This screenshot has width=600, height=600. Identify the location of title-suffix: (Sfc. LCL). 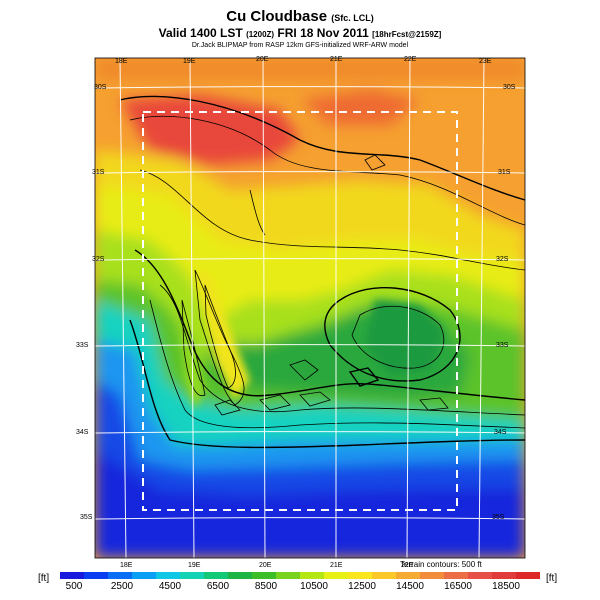
(352, 18).